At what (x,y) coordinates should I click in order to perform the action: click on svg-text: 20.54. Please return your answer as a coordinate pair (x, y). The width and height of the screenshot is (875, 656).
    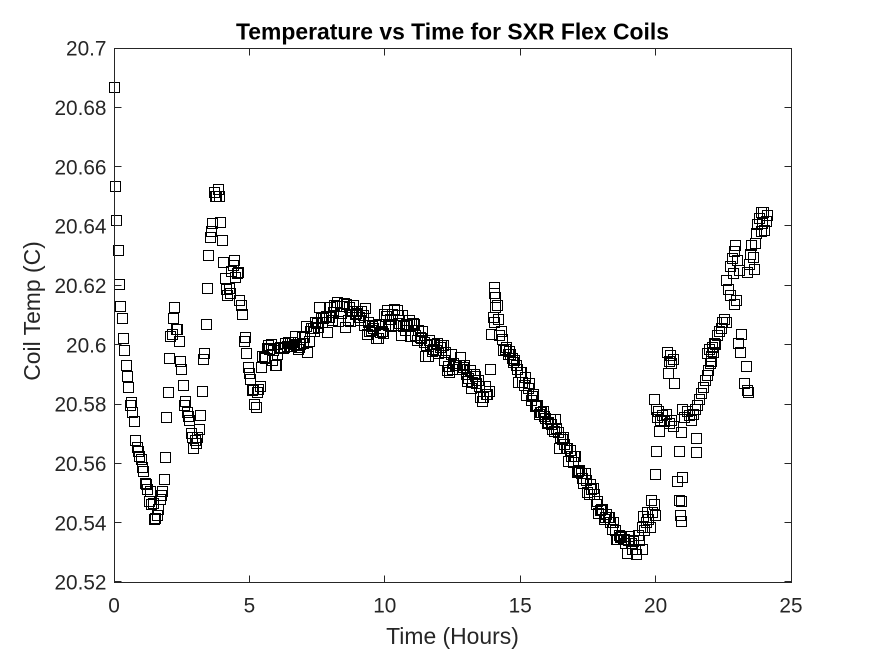
    Looking at the image, I should click on (80, 523).